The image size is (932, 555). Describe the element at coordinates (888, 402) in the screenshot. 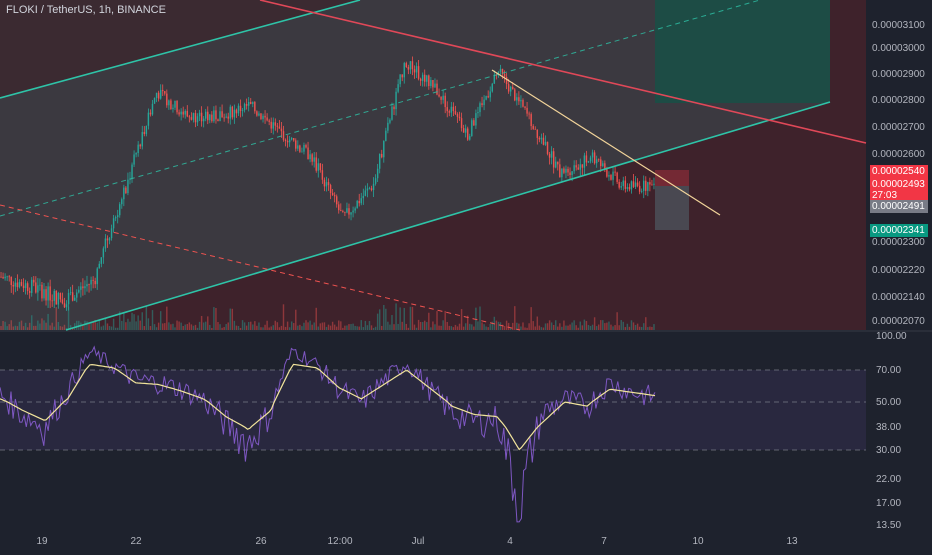

I see `rsi-axis-tick: 50.00` at that location.